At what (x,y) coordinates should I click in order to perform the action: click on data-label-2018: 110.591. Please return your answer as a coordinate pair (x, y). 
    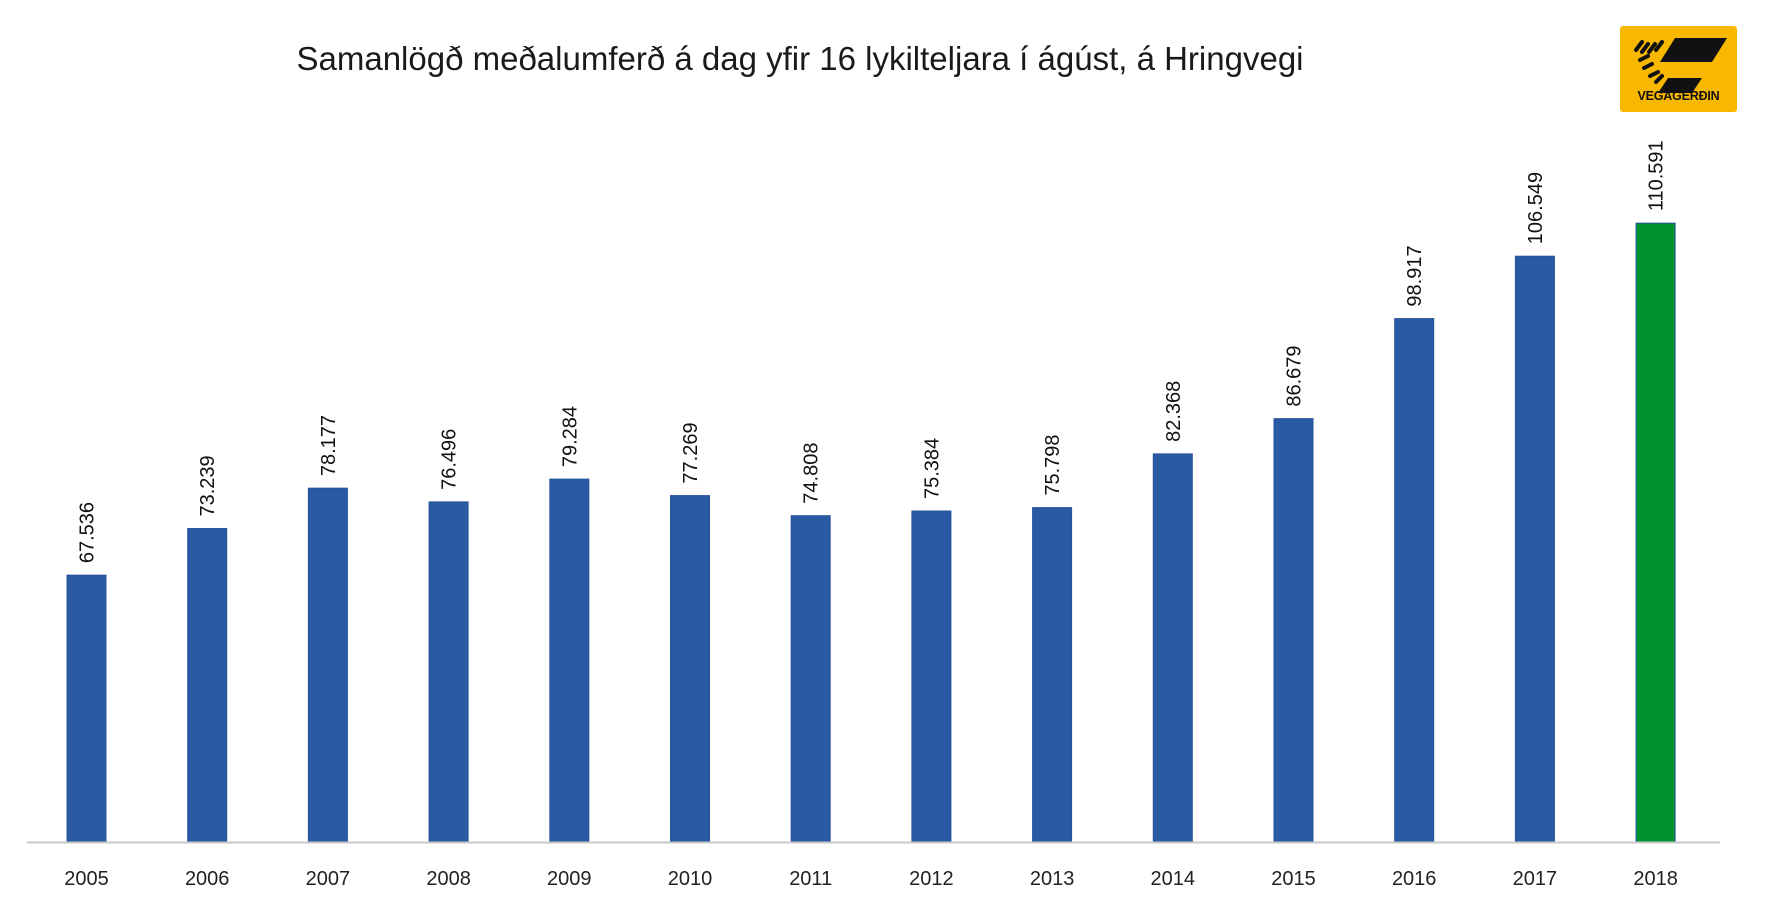
    Looking at the image, I should click on (1657, 175).